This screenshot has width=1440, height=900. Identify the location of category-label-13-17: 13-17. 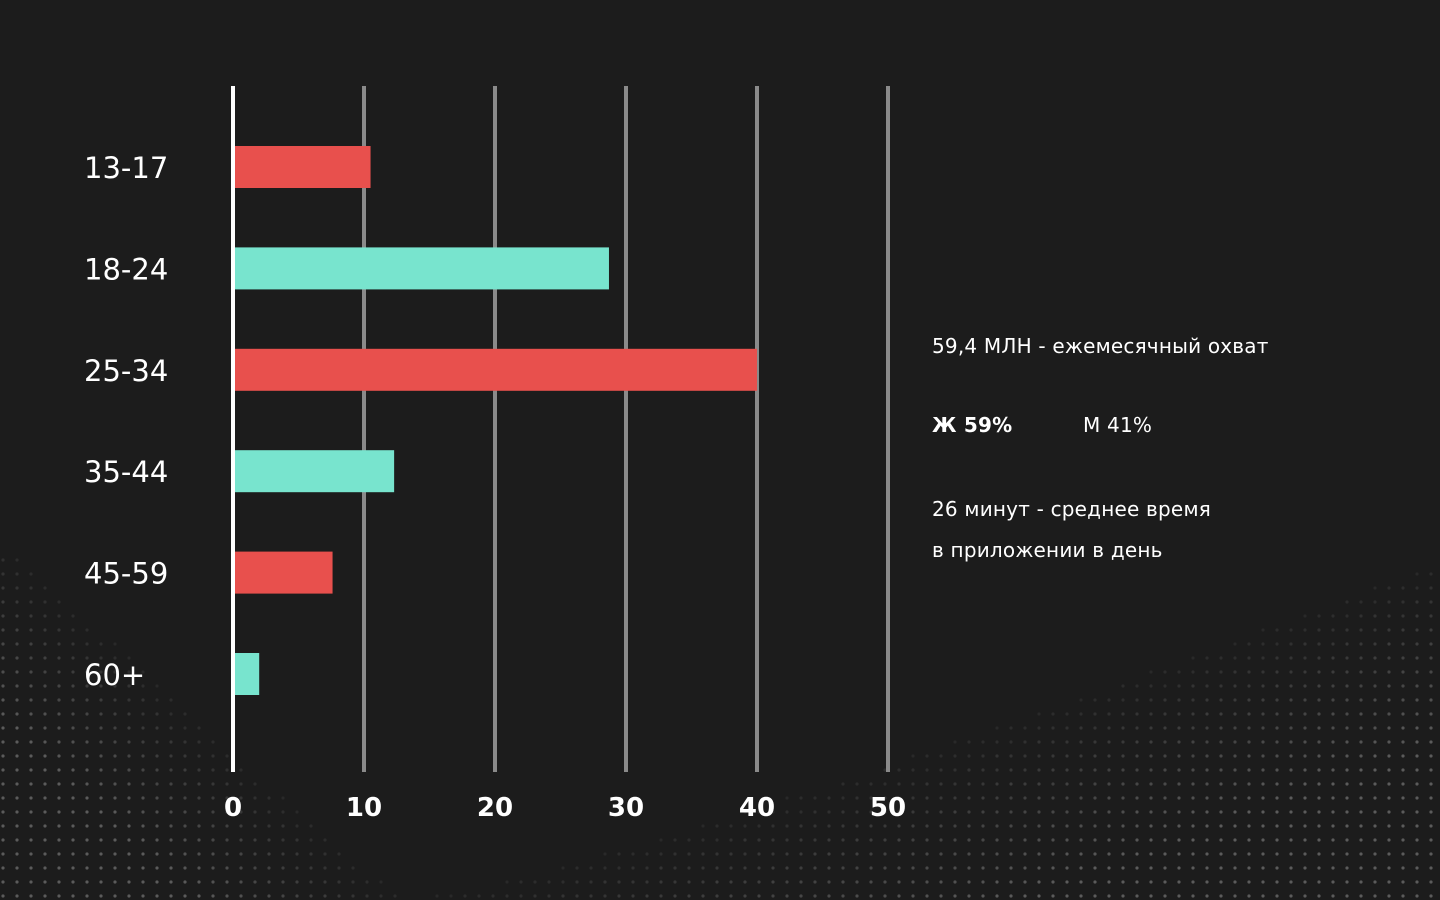
(126, 168).